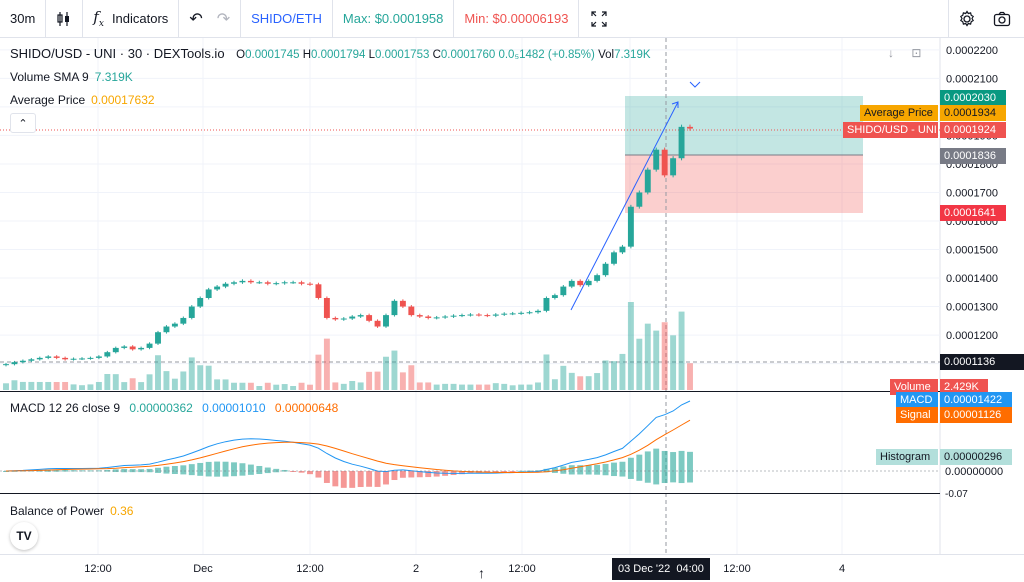 The image size is (1024, 582). I want to click on crosshair-price-tag: 0.0001136, so click(982, 362).